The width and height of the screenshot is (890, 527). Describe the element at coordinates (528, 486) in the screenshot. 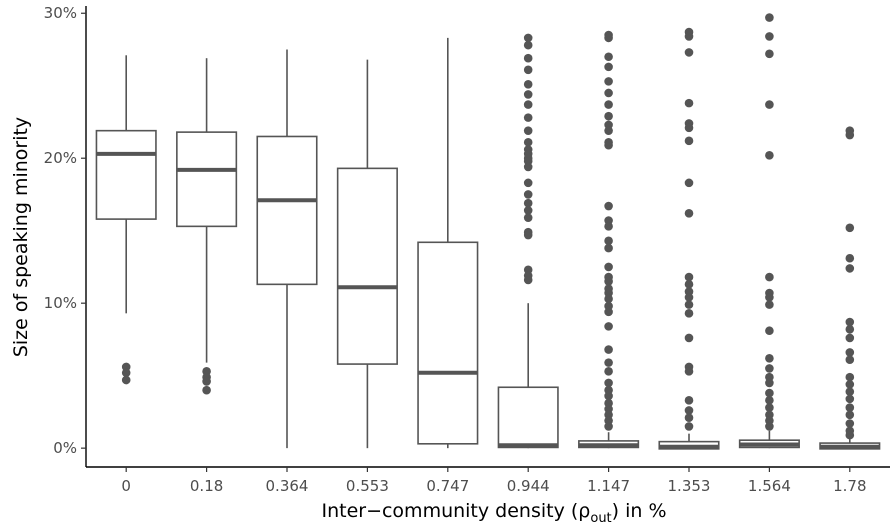

I see `x-tick-label: 0.944` at that location.